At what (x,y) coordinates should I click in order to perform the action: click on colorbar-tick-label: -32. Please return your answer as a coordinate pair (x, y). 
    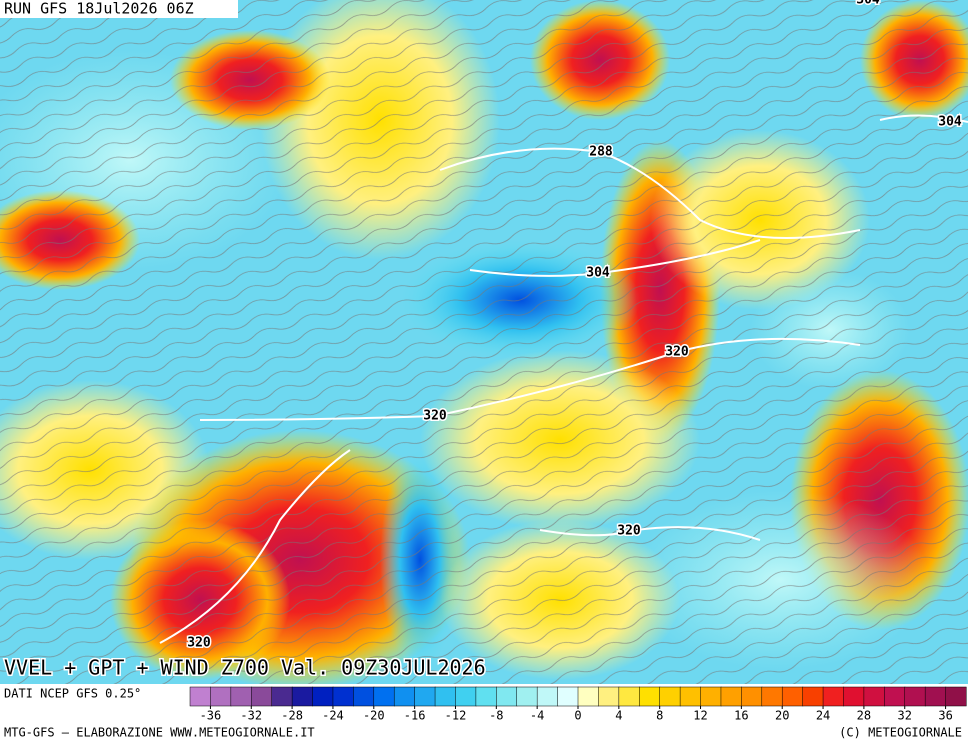
    Looking at the image, I should click on (251, 716).